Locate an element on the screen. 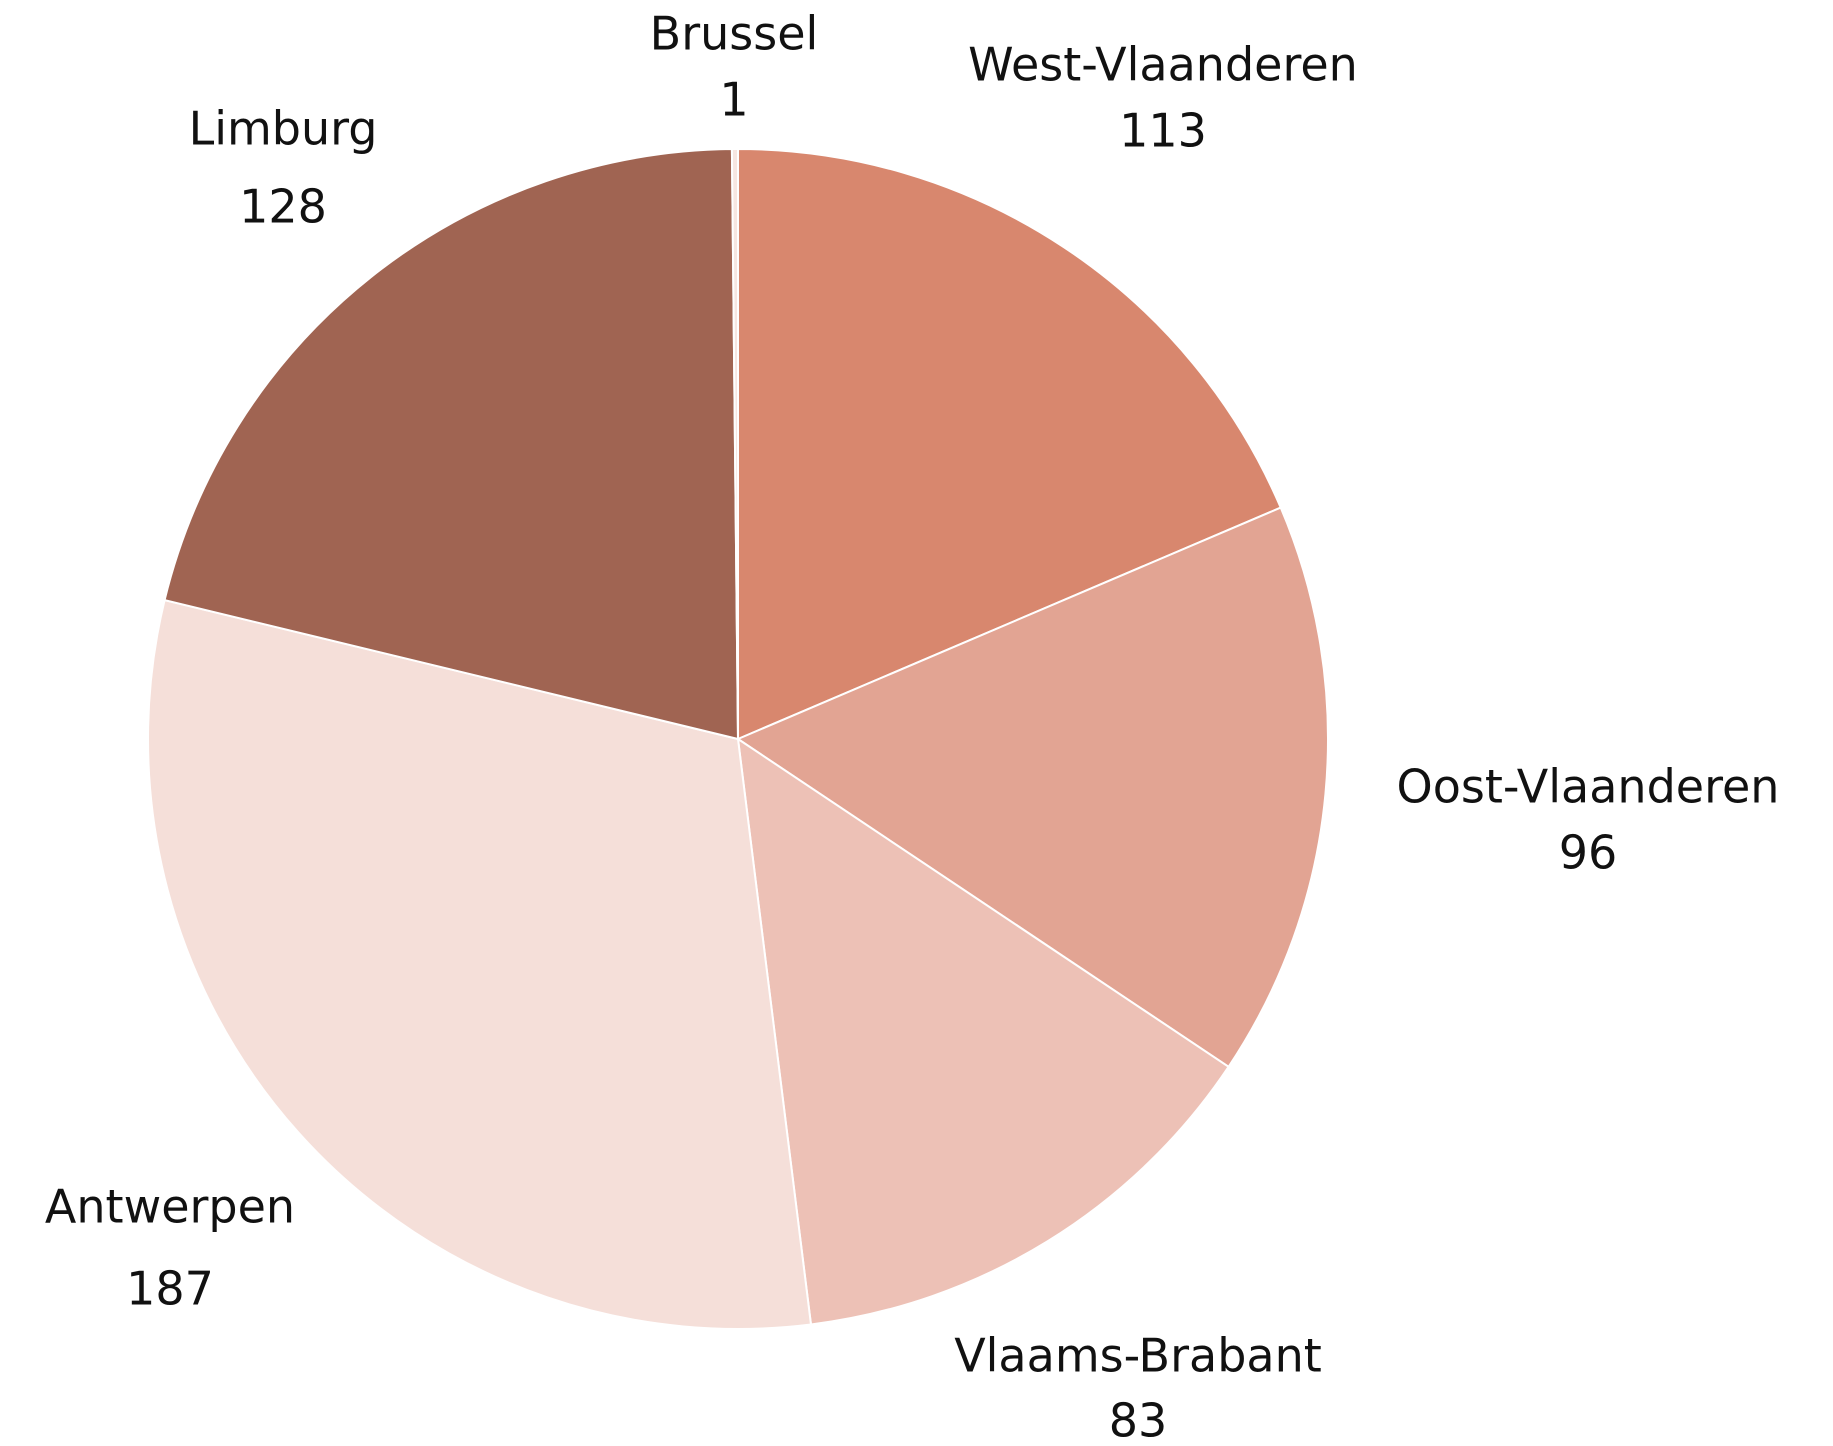 Image resolution: width=1833 pixels, height=1446 pixels. slice-value: 96 is located at coordinates (1588, 853).